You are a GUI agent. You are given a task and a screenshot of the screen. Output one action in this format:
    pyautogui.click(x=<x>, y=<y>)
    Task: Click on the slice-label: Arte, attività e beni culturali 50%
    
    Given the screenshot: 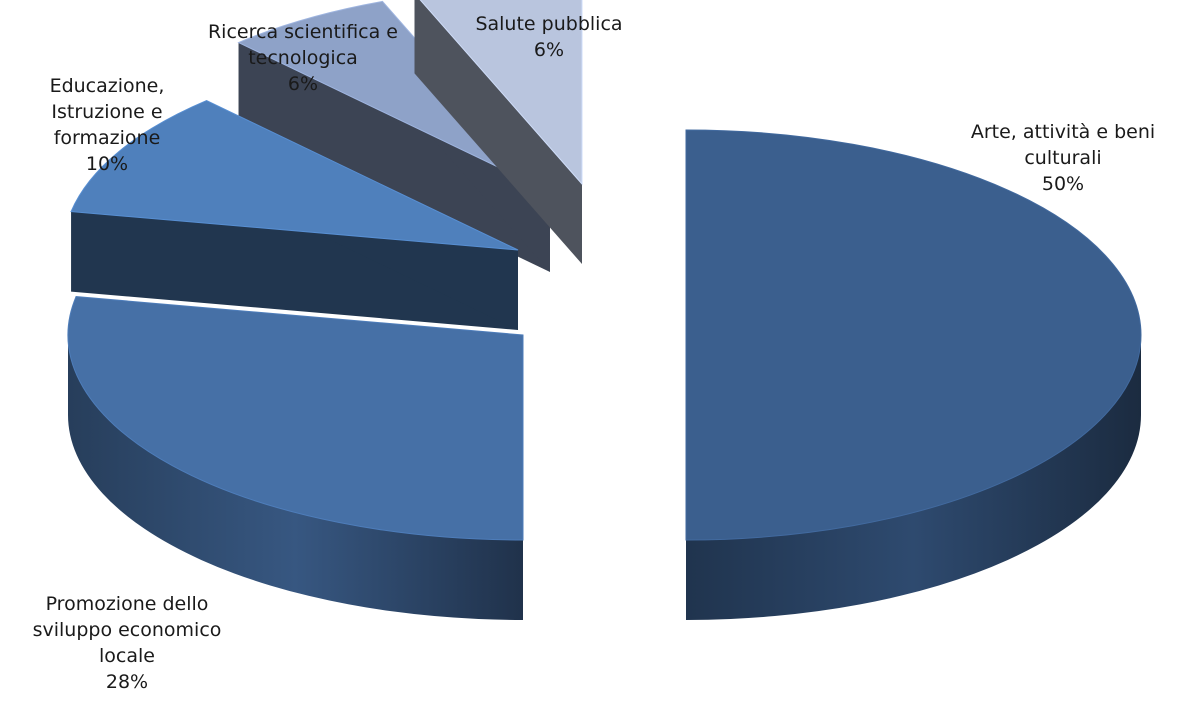 What is the action you would take?
    pyautogui.click(x=1063, y=158)
    